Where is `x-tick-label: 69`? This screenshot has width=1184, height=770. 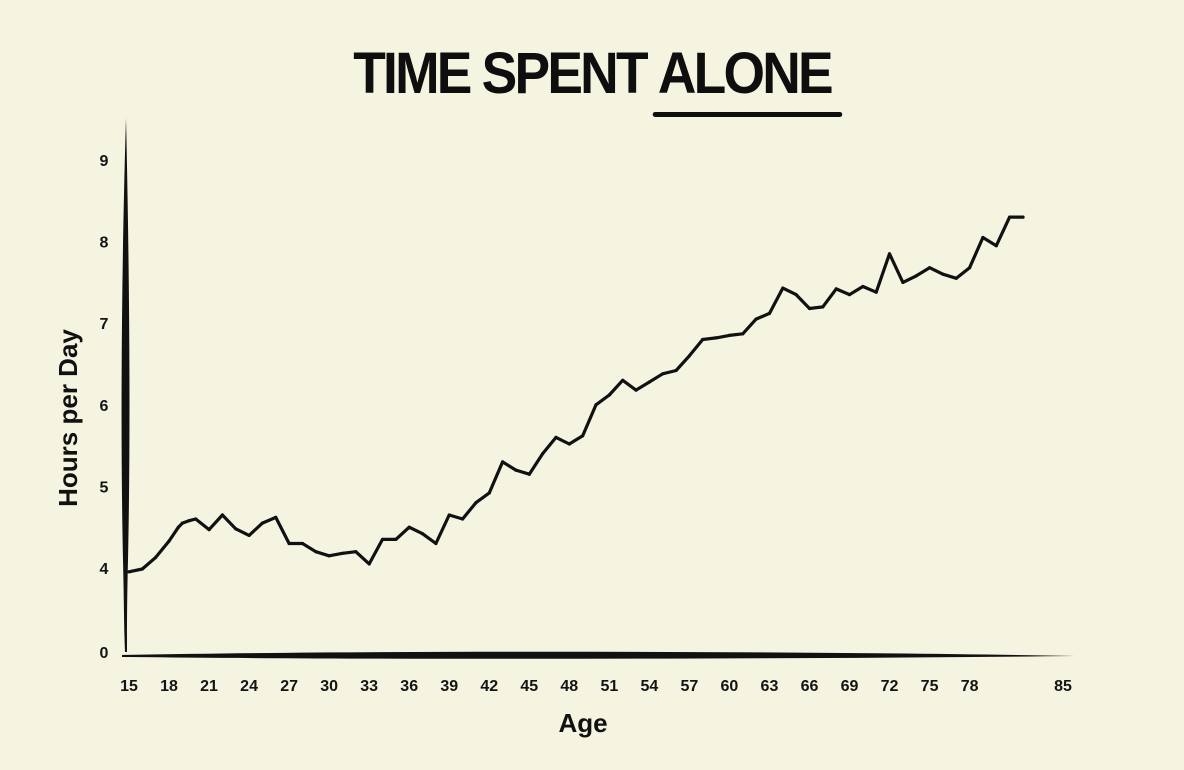 x-tick-label: 69 is located at coordinates (850, 686).